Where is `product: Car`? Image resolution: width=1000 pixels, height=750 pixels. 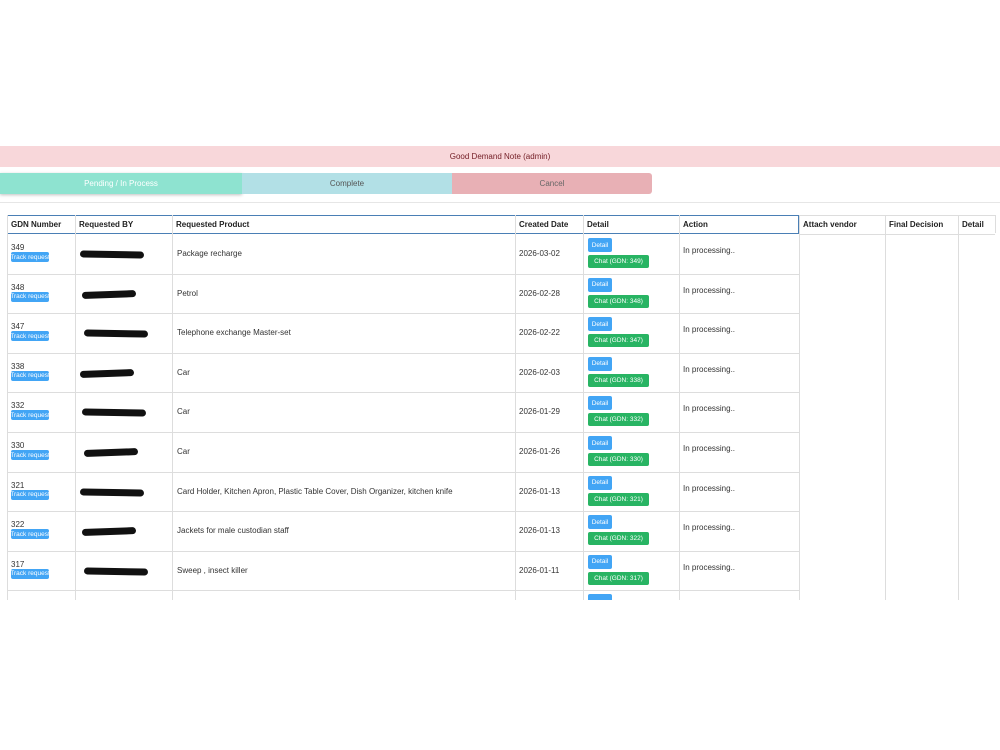 product: Car is located at coordinates (183, 412).